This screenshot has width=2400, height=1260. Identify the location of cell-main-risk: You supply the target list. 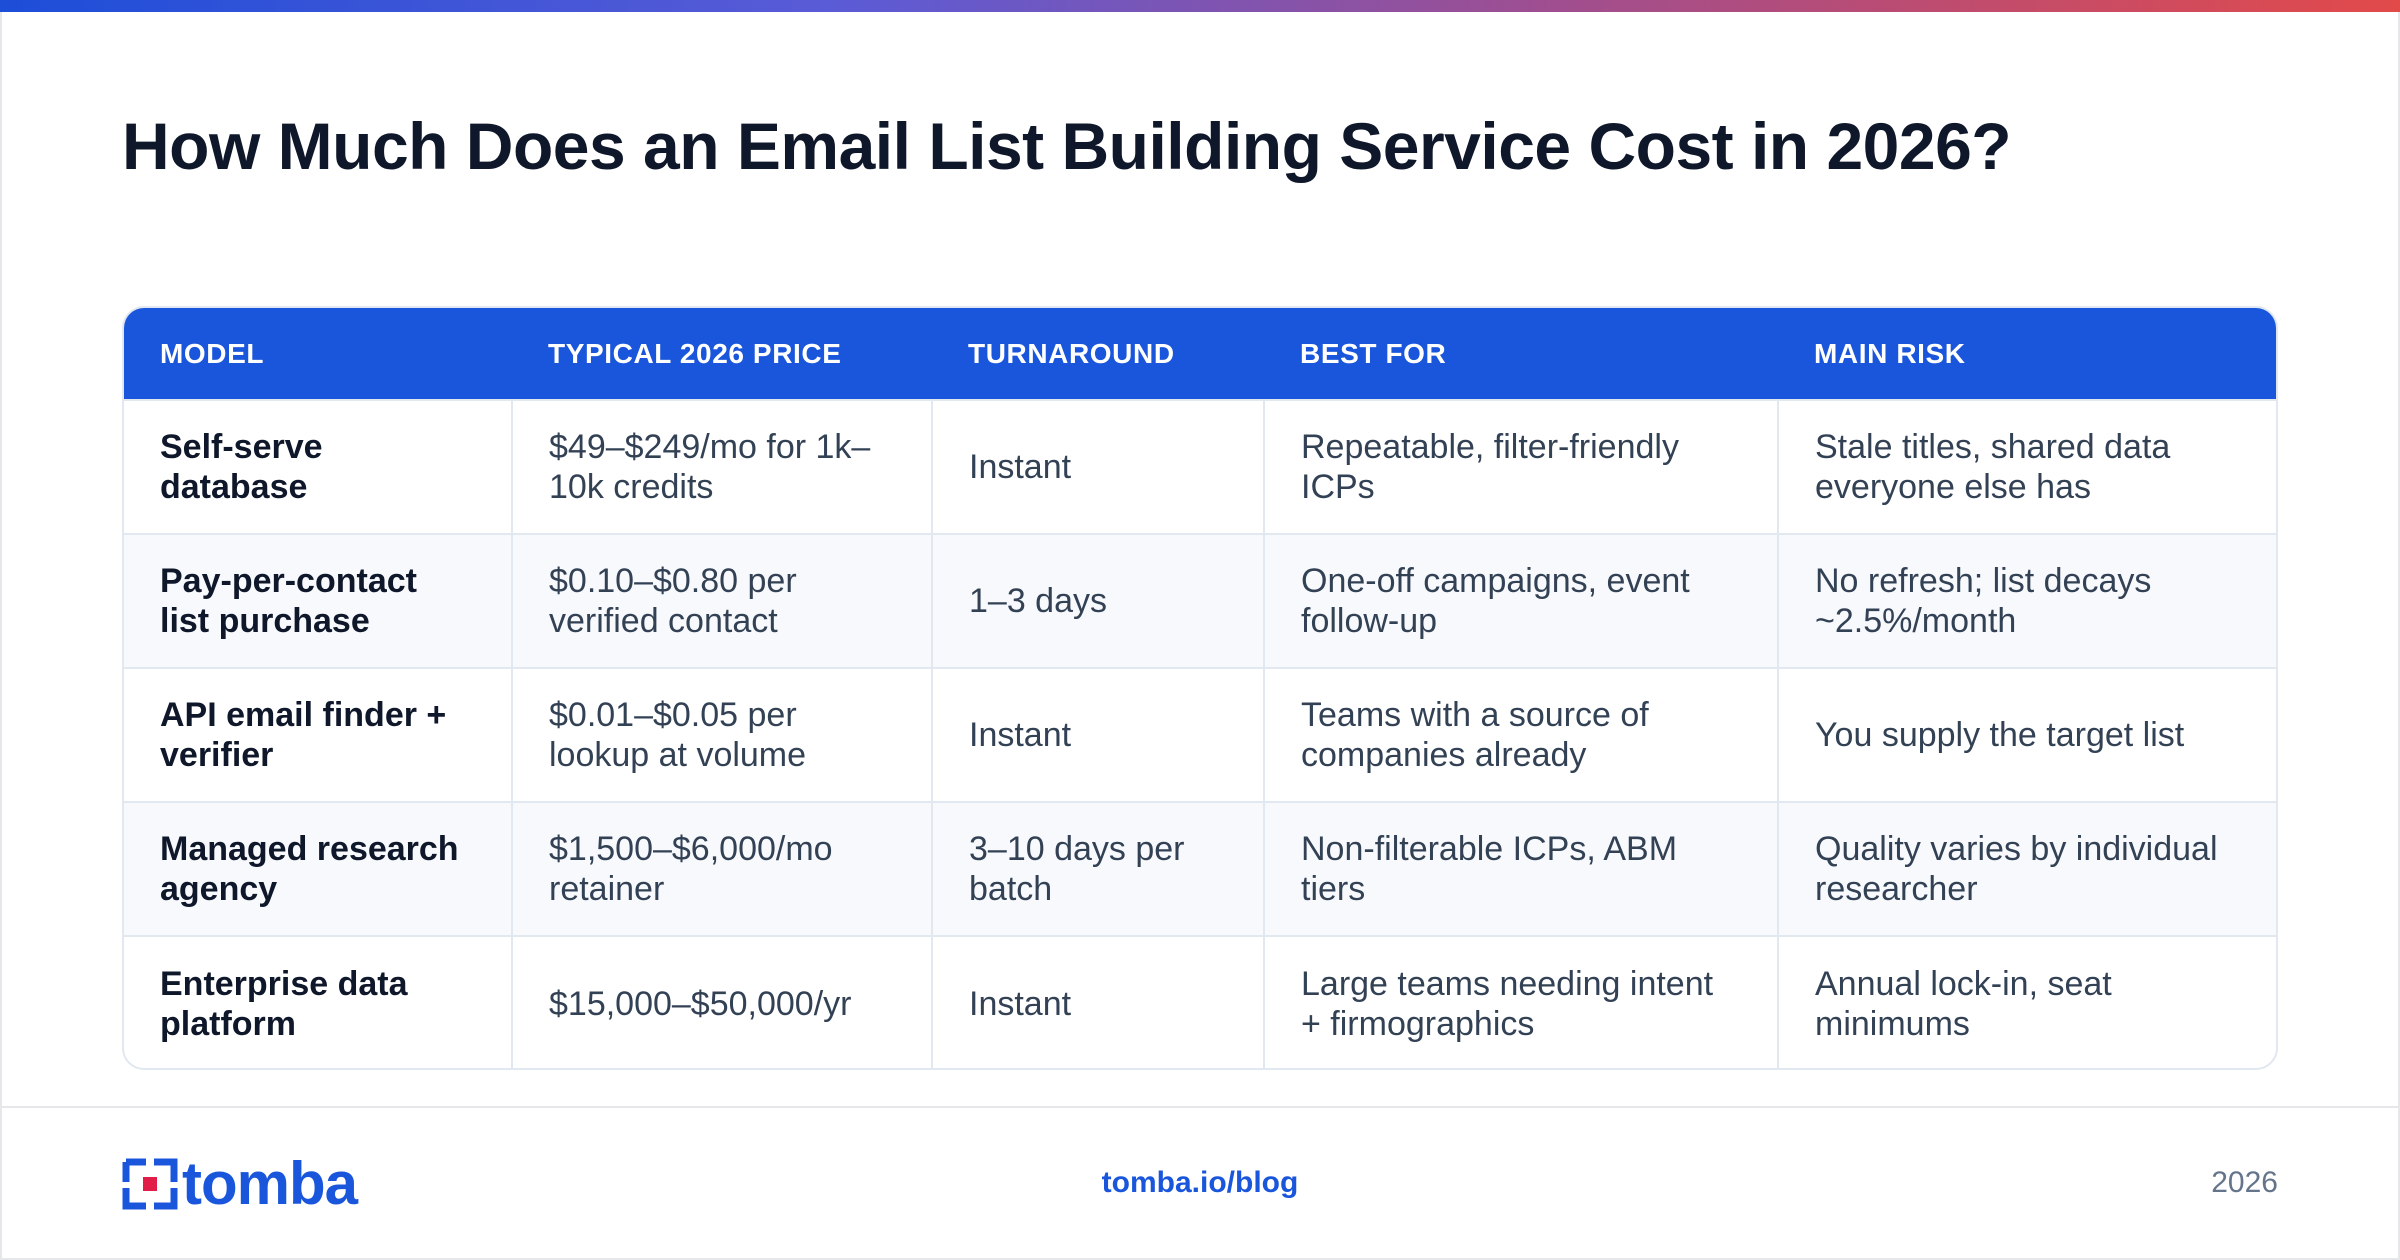
(2026, 734).